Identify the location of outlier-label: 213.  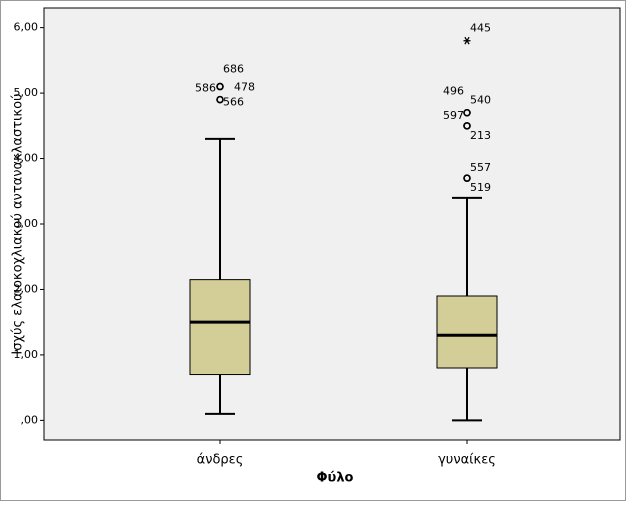
(480, 135).